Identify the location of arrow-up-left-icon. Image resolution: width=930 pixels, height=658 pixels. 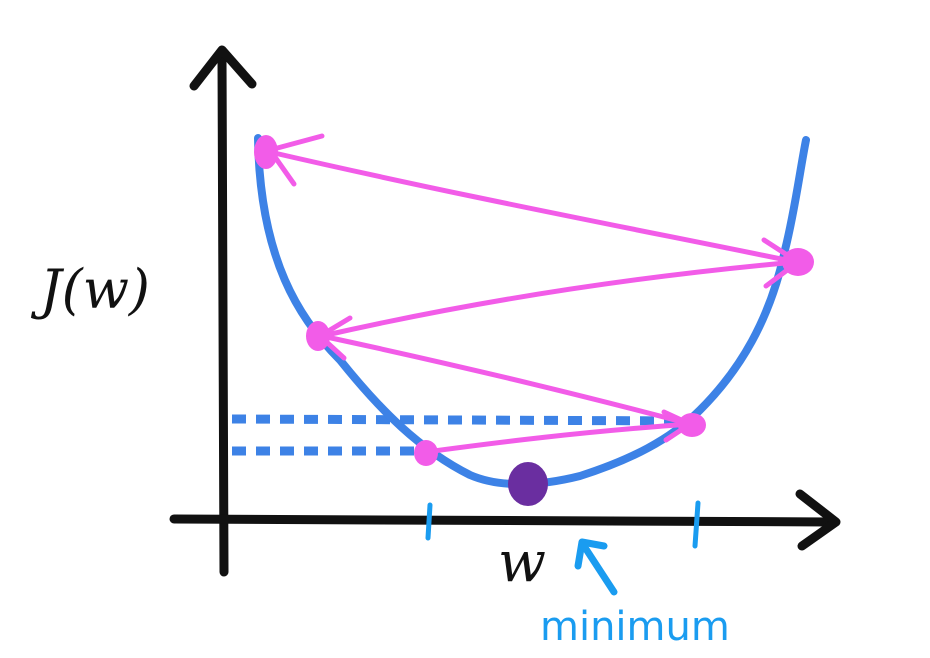
(596, 567).